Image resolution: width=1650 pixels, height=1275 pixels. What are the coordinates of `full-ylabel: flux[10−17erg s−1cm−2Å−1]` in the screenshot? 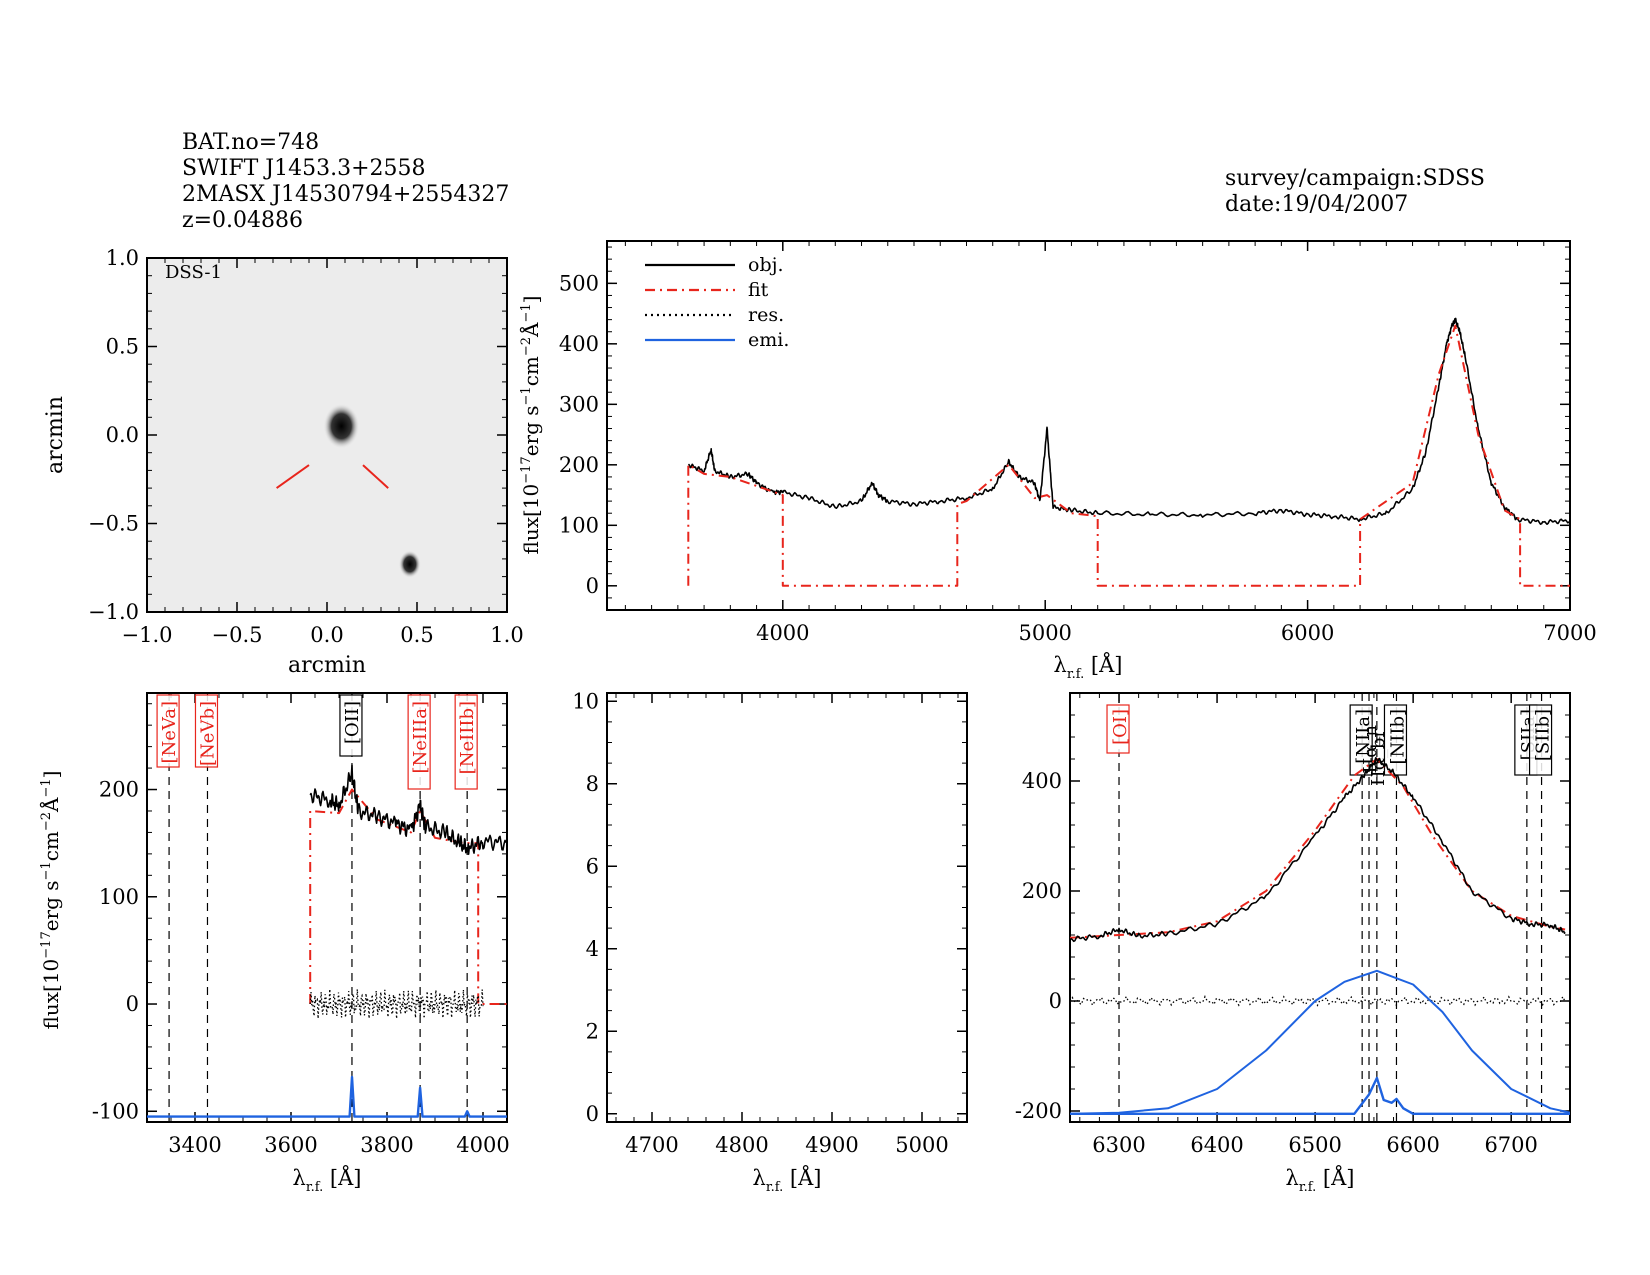 It's located at (530, 425).